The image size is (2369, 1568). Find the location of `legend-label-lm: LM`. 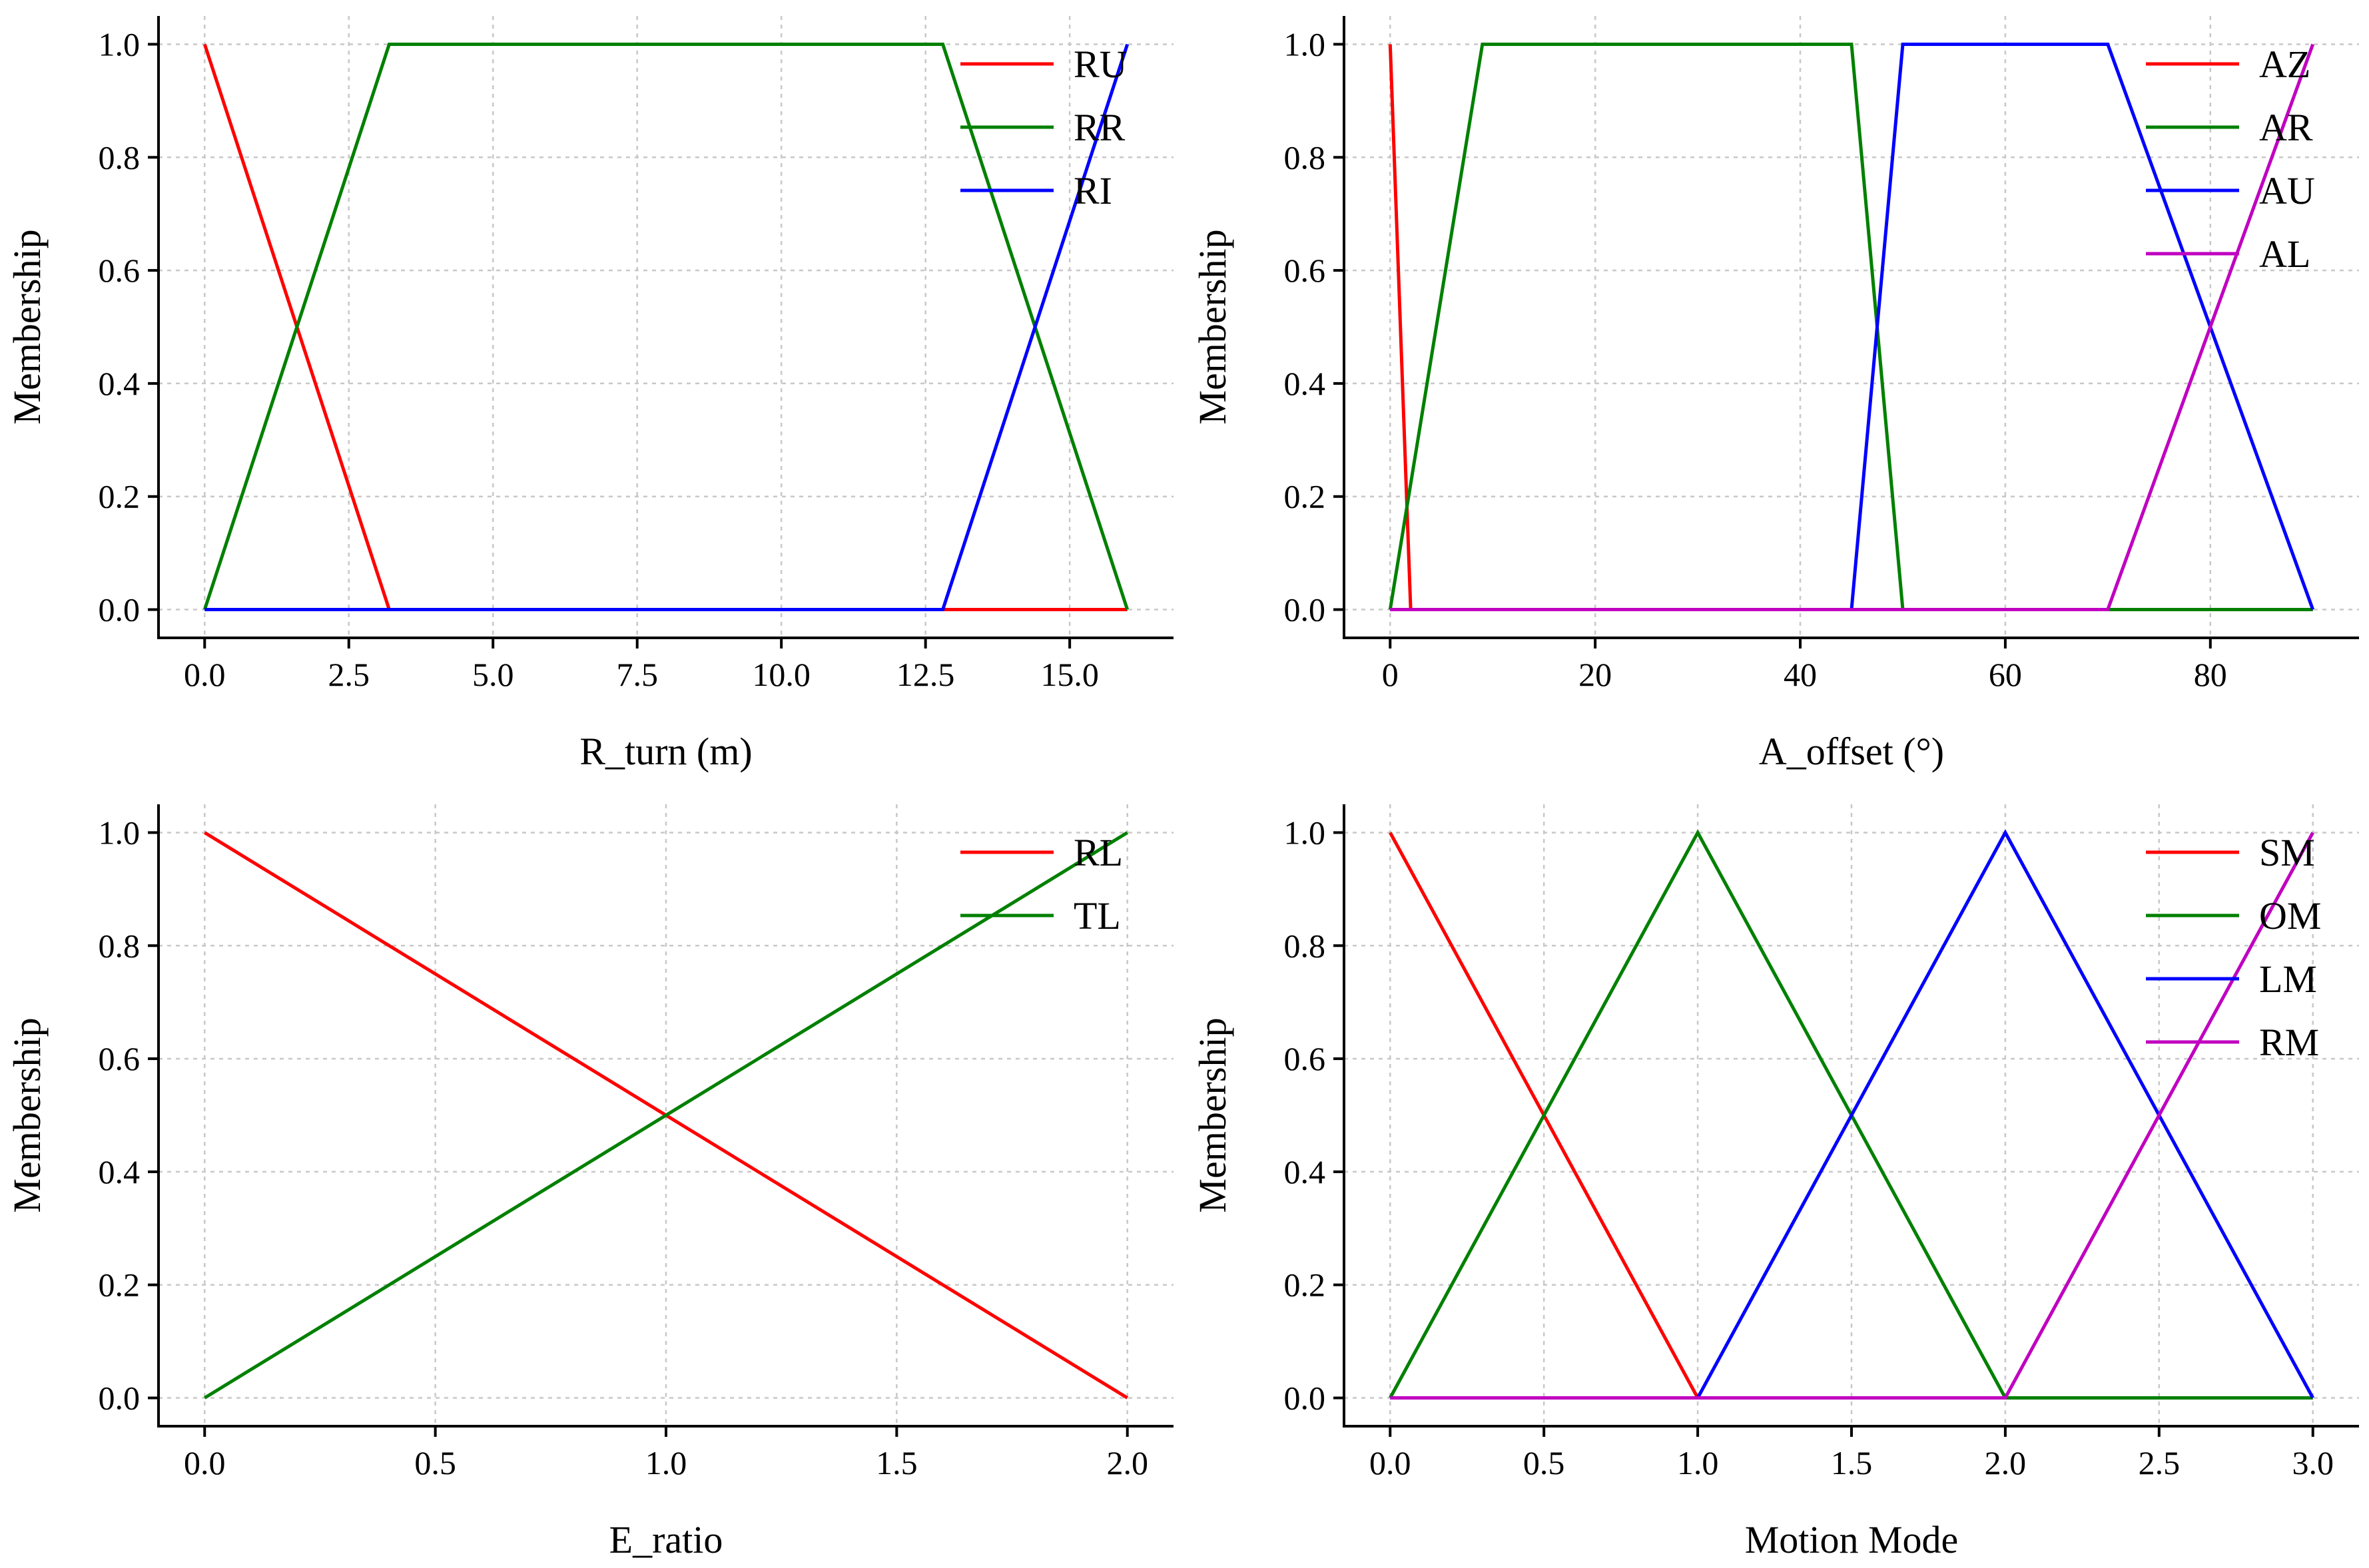

legend-label-lm: LM is located at coordinates (2288, 979).